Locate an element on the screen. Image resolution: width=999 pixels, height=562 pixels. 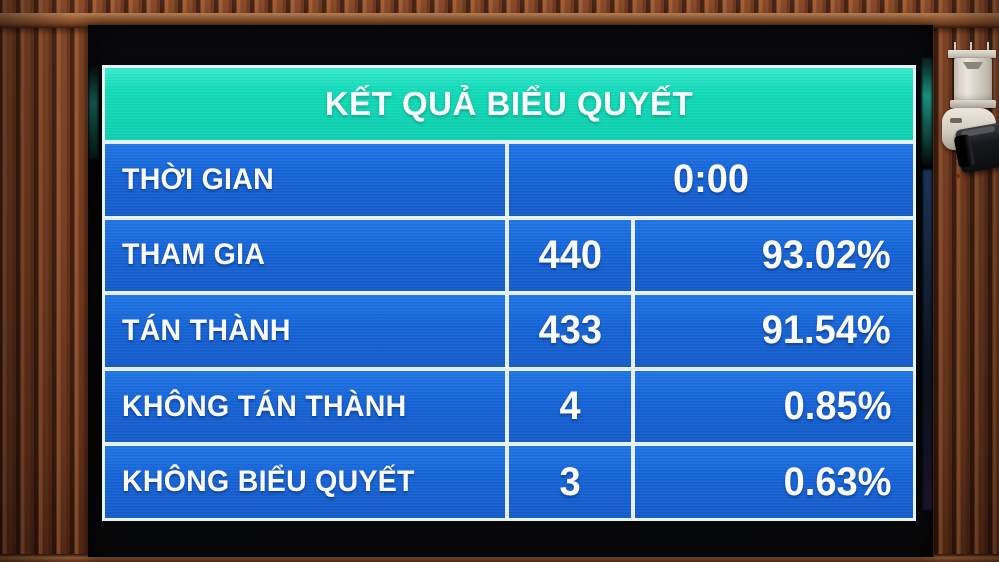
khong-tan-thanh-label-cell: KHÔNG TÁN THÀNH is located at coordinates (305, 406).